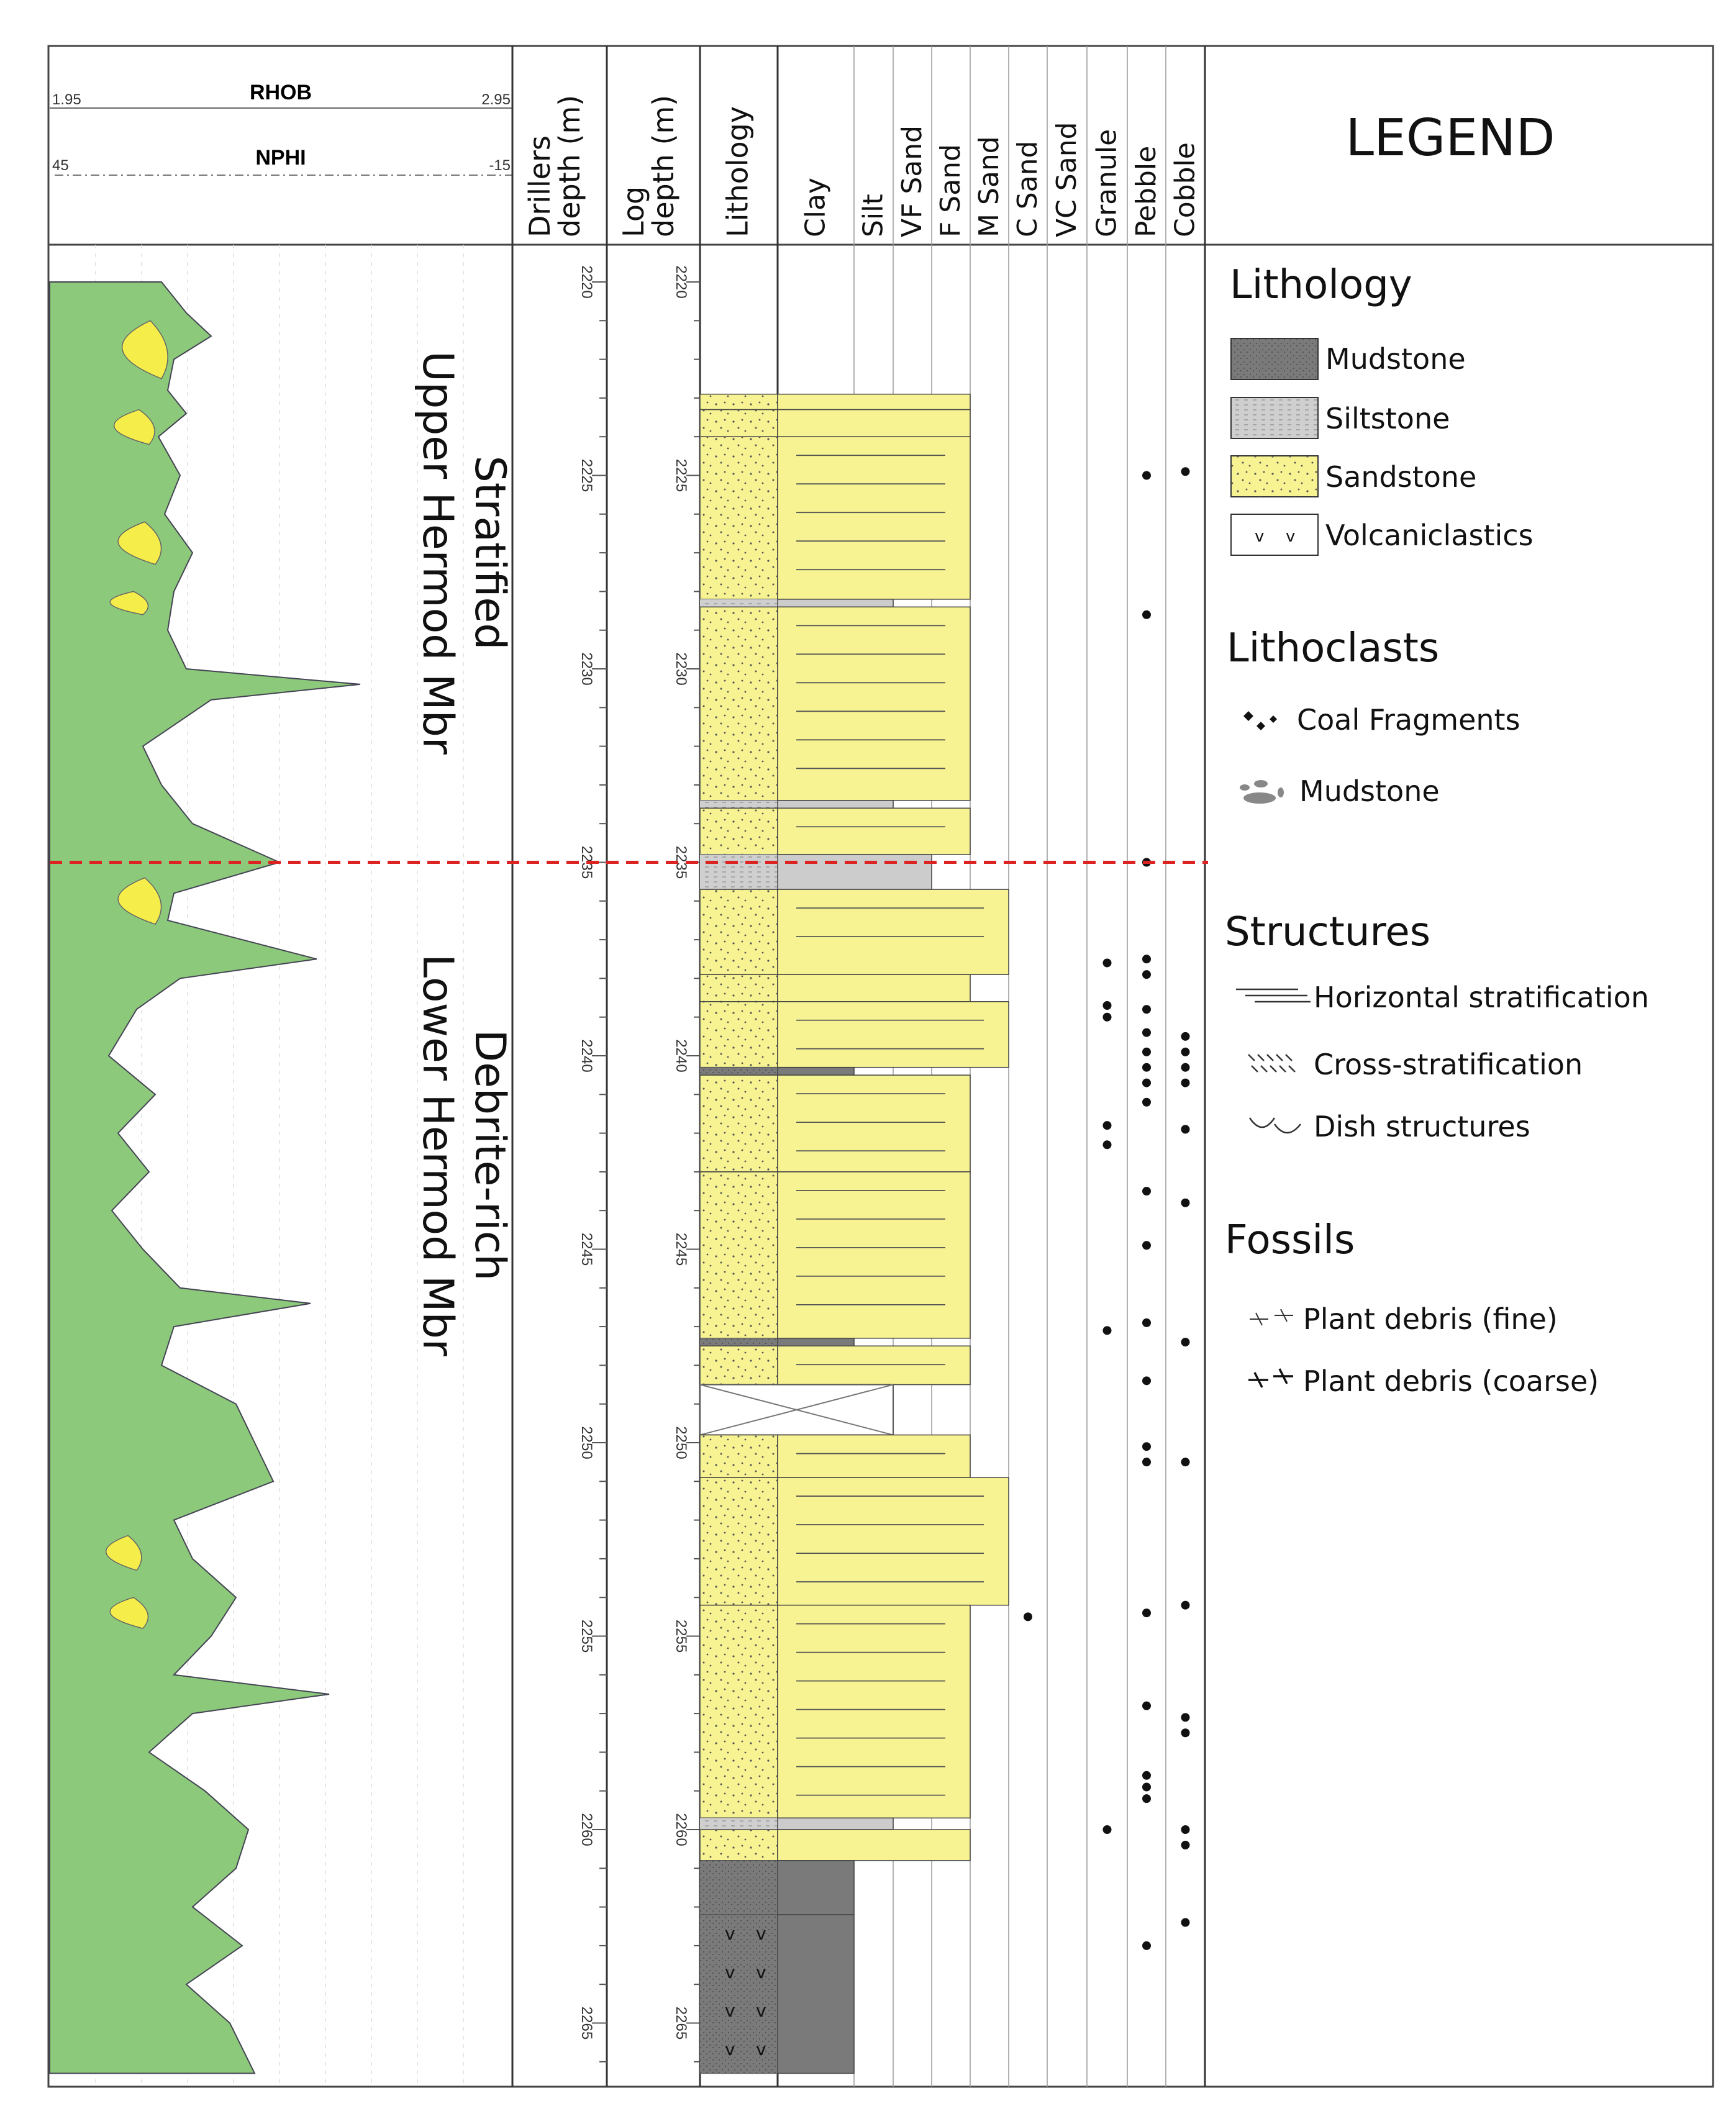  I want to click on column-header-text: Silt, so click(873, 215).